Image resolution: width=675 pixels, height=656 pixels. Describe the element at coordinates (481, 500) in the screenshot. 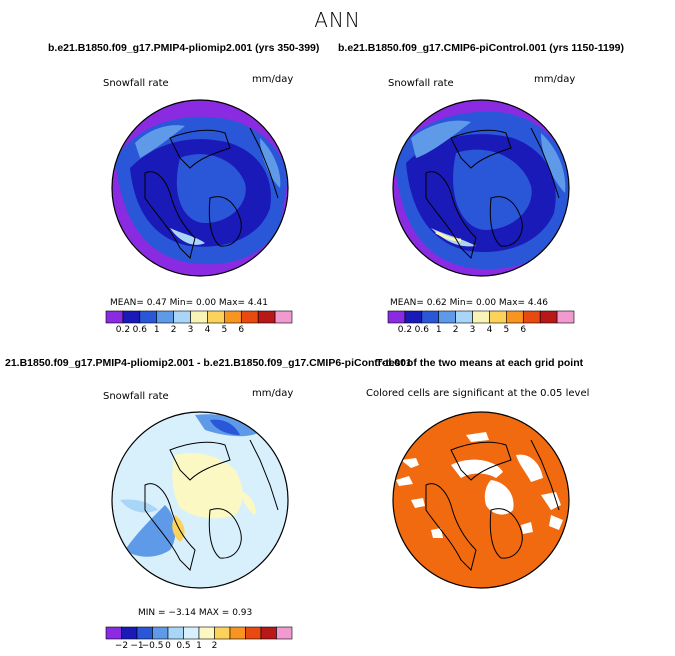

I see `map-bottom-right` at that location.